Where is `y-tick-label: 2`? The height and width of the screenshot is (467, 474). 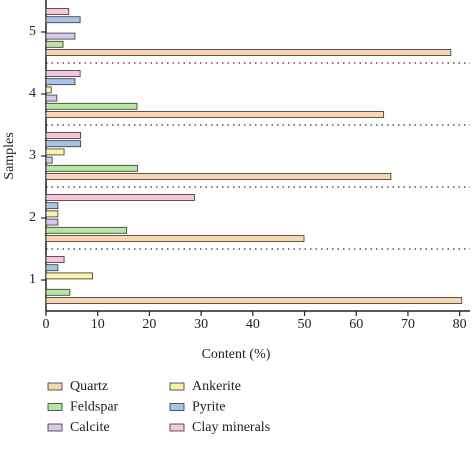 y-tick-label: 2 is located at coordinates (32, 217).